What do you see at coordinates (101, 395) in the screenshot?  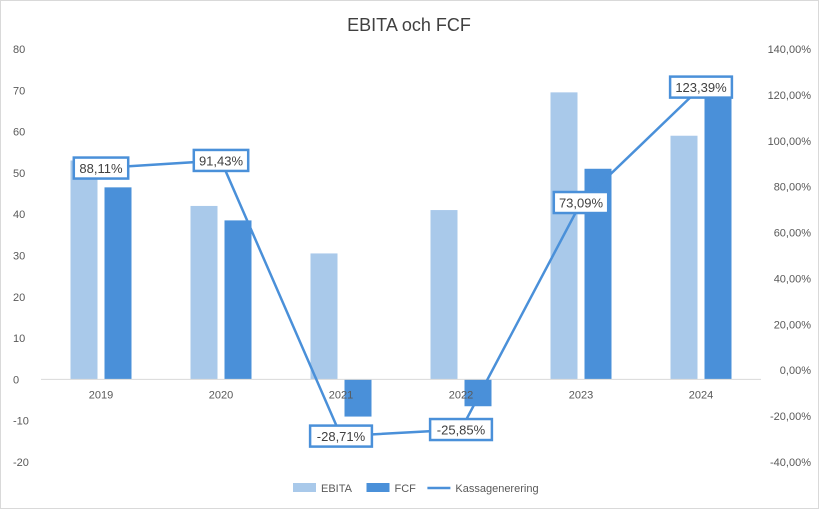 I see `x-tick-label: 2019` at bounding box center [101, 395].